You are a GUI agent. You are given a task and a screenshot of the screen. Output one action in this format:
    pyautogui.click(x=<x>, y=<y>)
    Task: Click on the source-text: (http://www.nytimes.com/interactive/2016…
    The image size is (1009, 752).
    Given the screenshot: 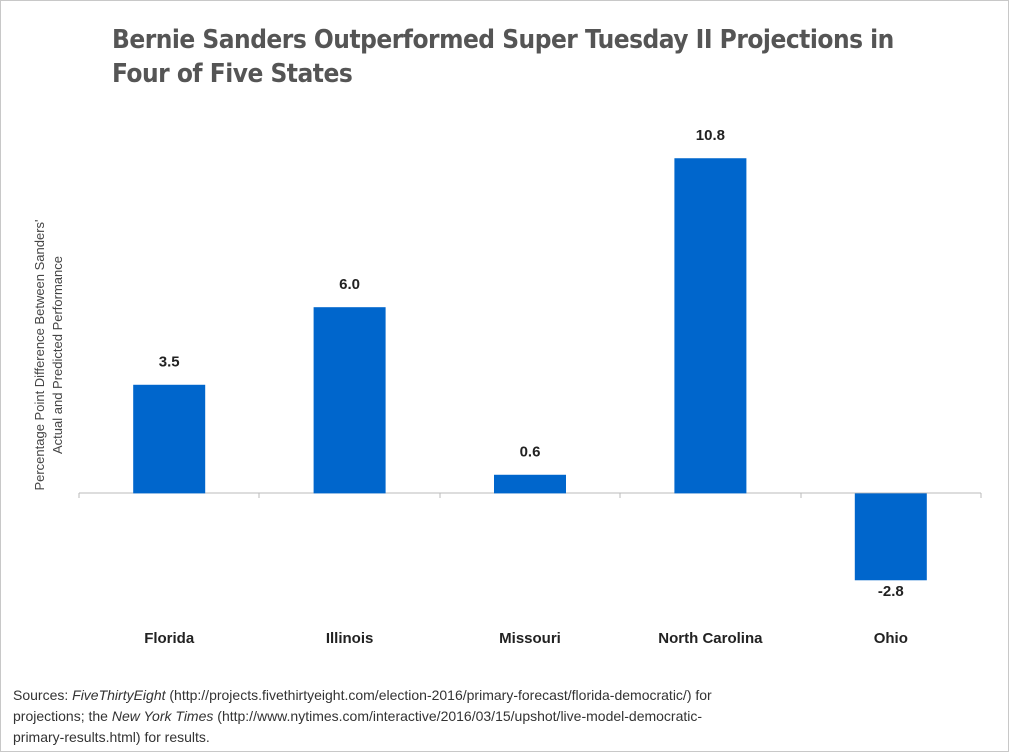 What is the action you would take?
    pyautogui.click(x=358, y=726)
    